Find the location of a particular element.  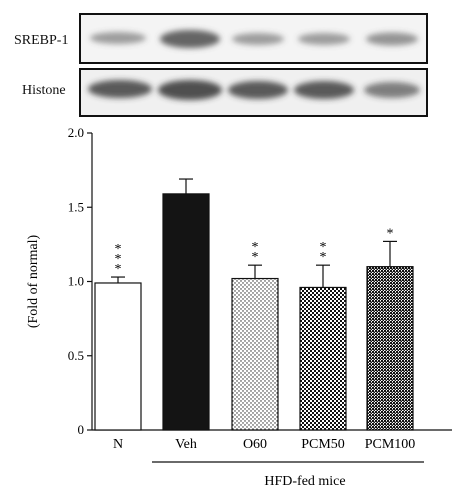

bar-pcm50 is located at coordinates (323, 358).